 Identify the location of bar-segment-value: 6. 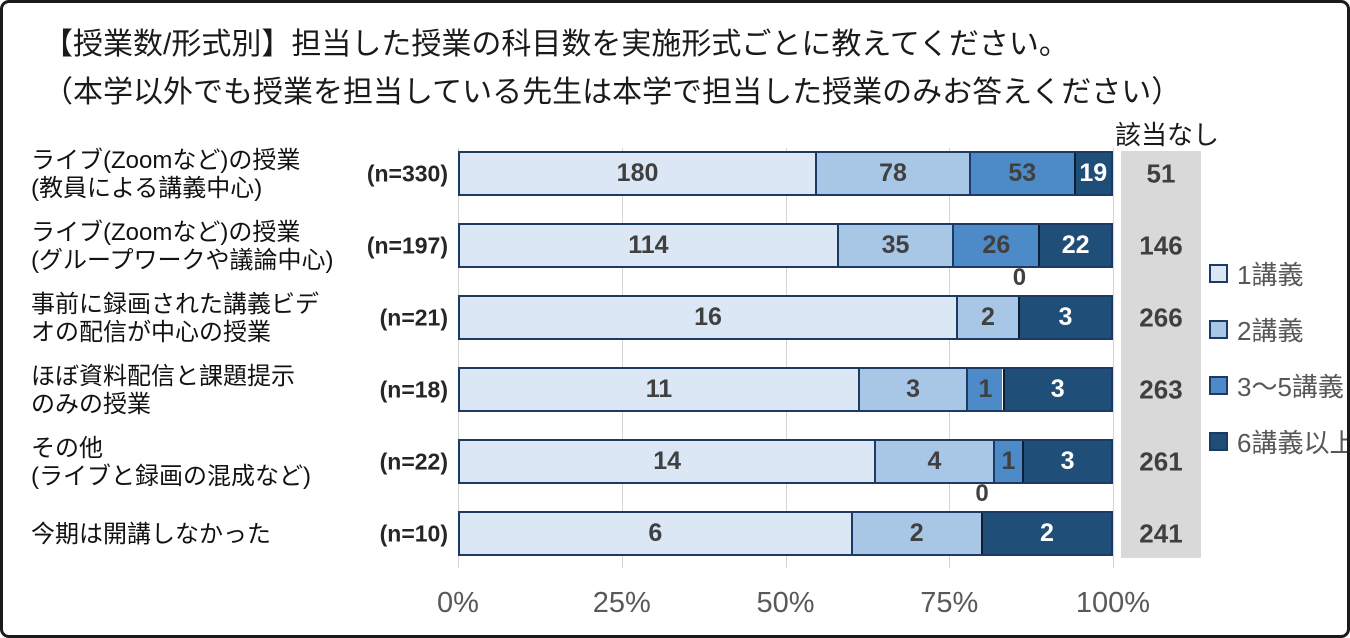
(655, 533).